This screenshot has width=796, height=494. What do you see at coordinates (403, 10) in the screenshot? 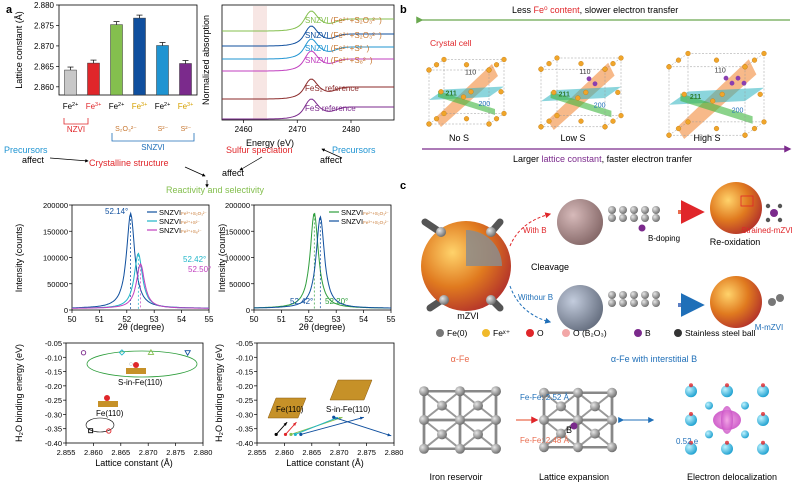
I see `panel-label-b: b` at bounding box center [403, 10].